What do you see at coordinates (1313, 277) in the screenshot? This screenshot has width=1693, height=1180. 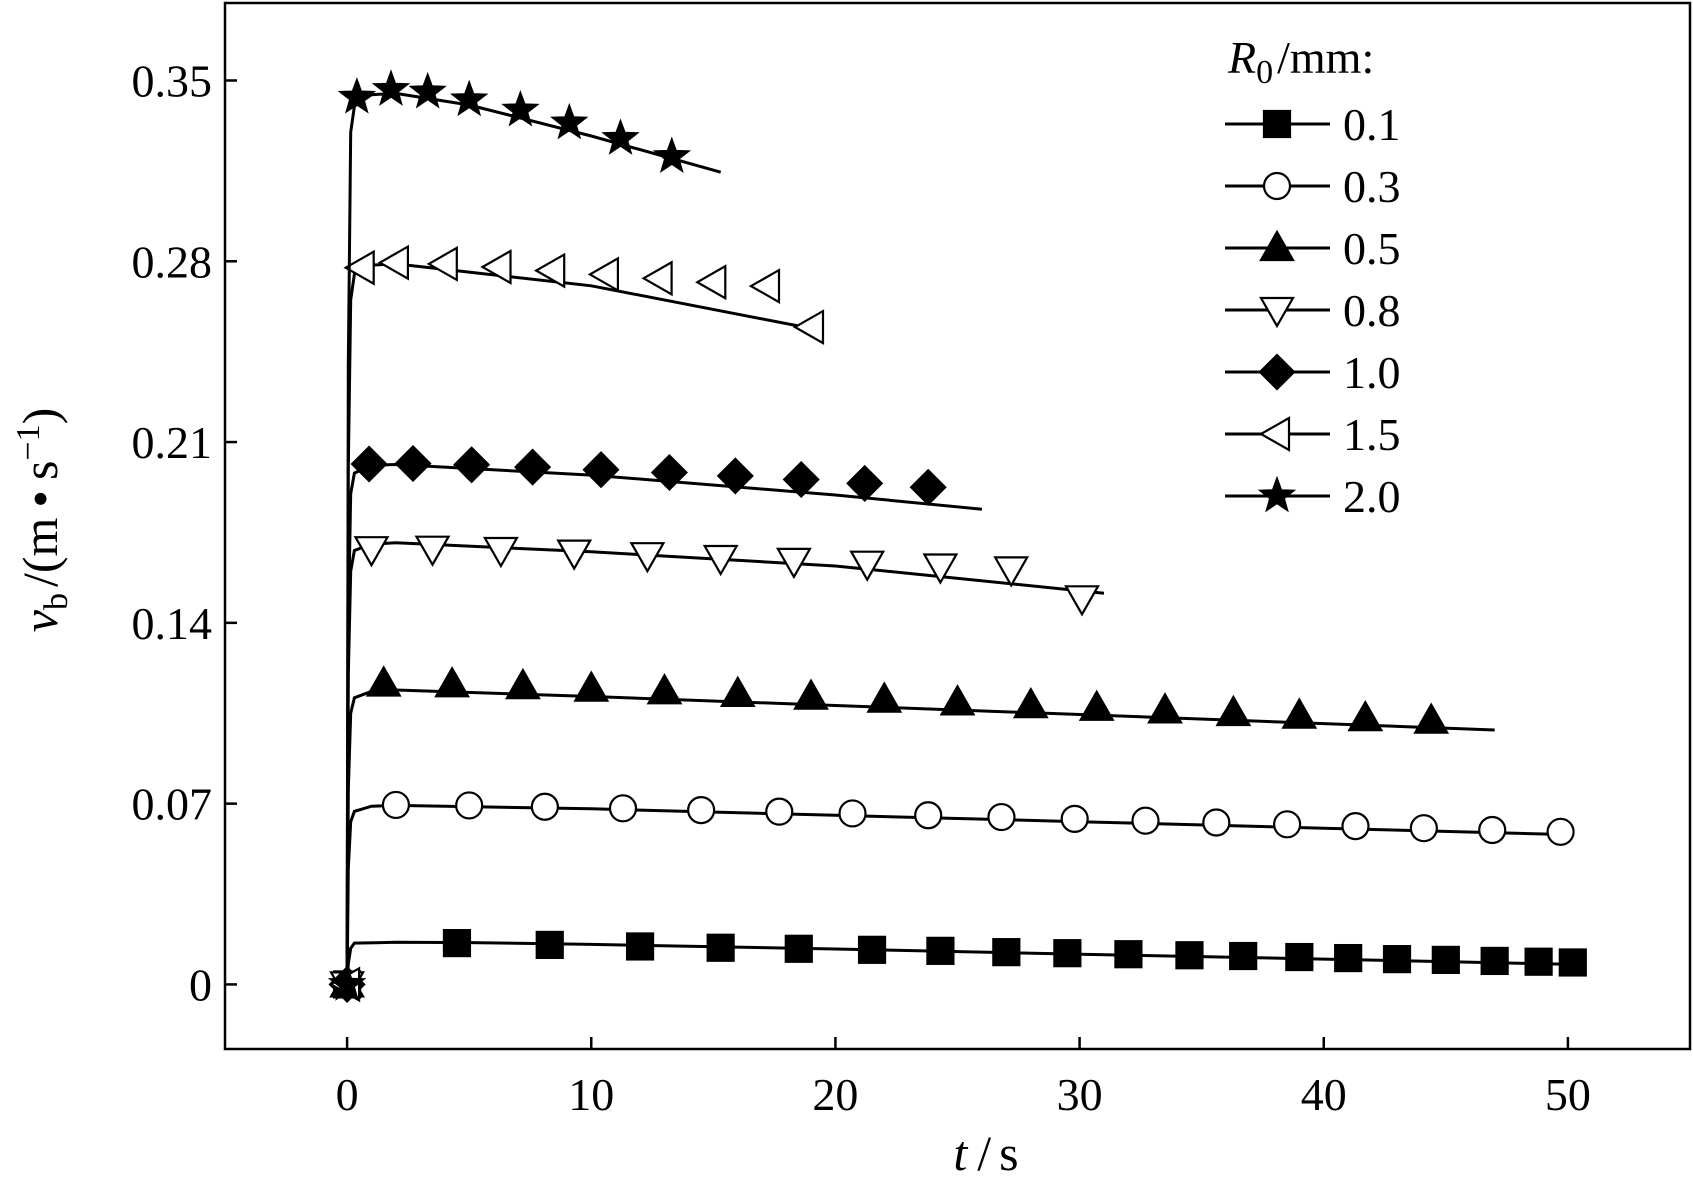 I see `legend: R0/mm: 0.1 0.3 0.5 0.8 1.0 1.5 2.0` at bounding box center [1313, 277].